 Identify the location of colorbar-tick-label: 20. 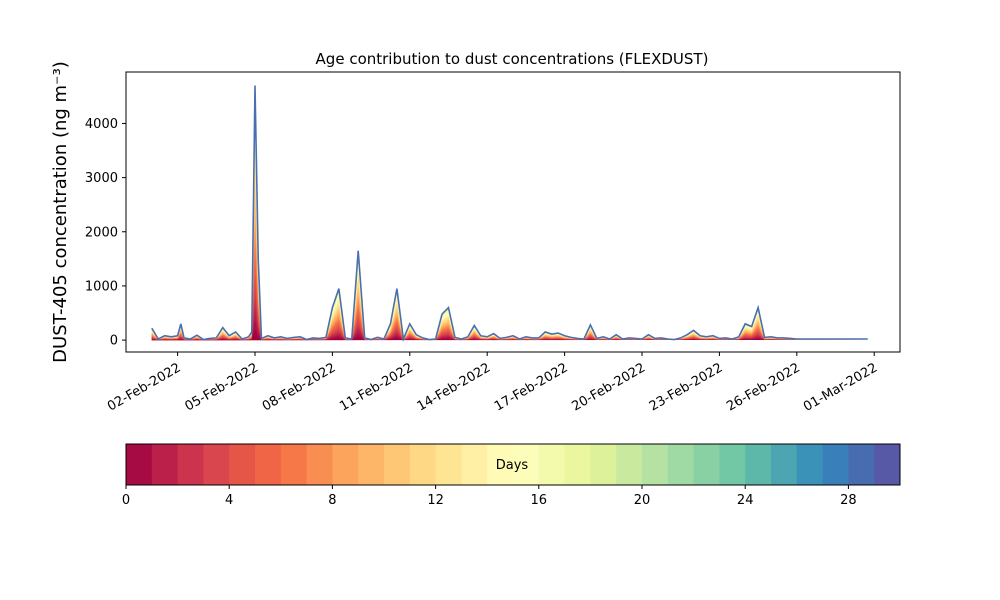
(642, 500).